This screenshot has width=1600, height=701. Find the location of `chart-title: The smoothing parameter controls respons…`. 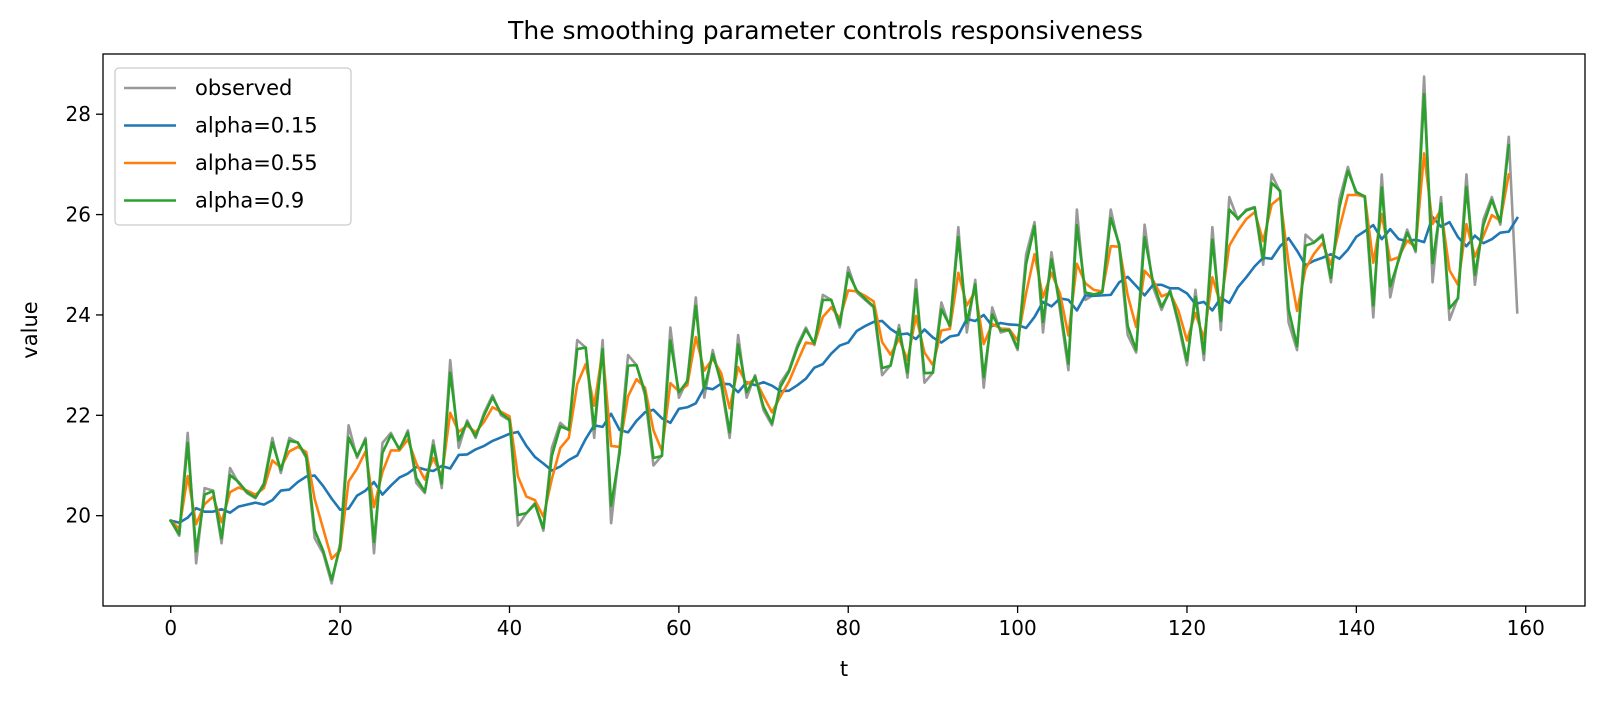

chart-title: The smoothing parameter controls respons… is located at coordinates (825, 30).